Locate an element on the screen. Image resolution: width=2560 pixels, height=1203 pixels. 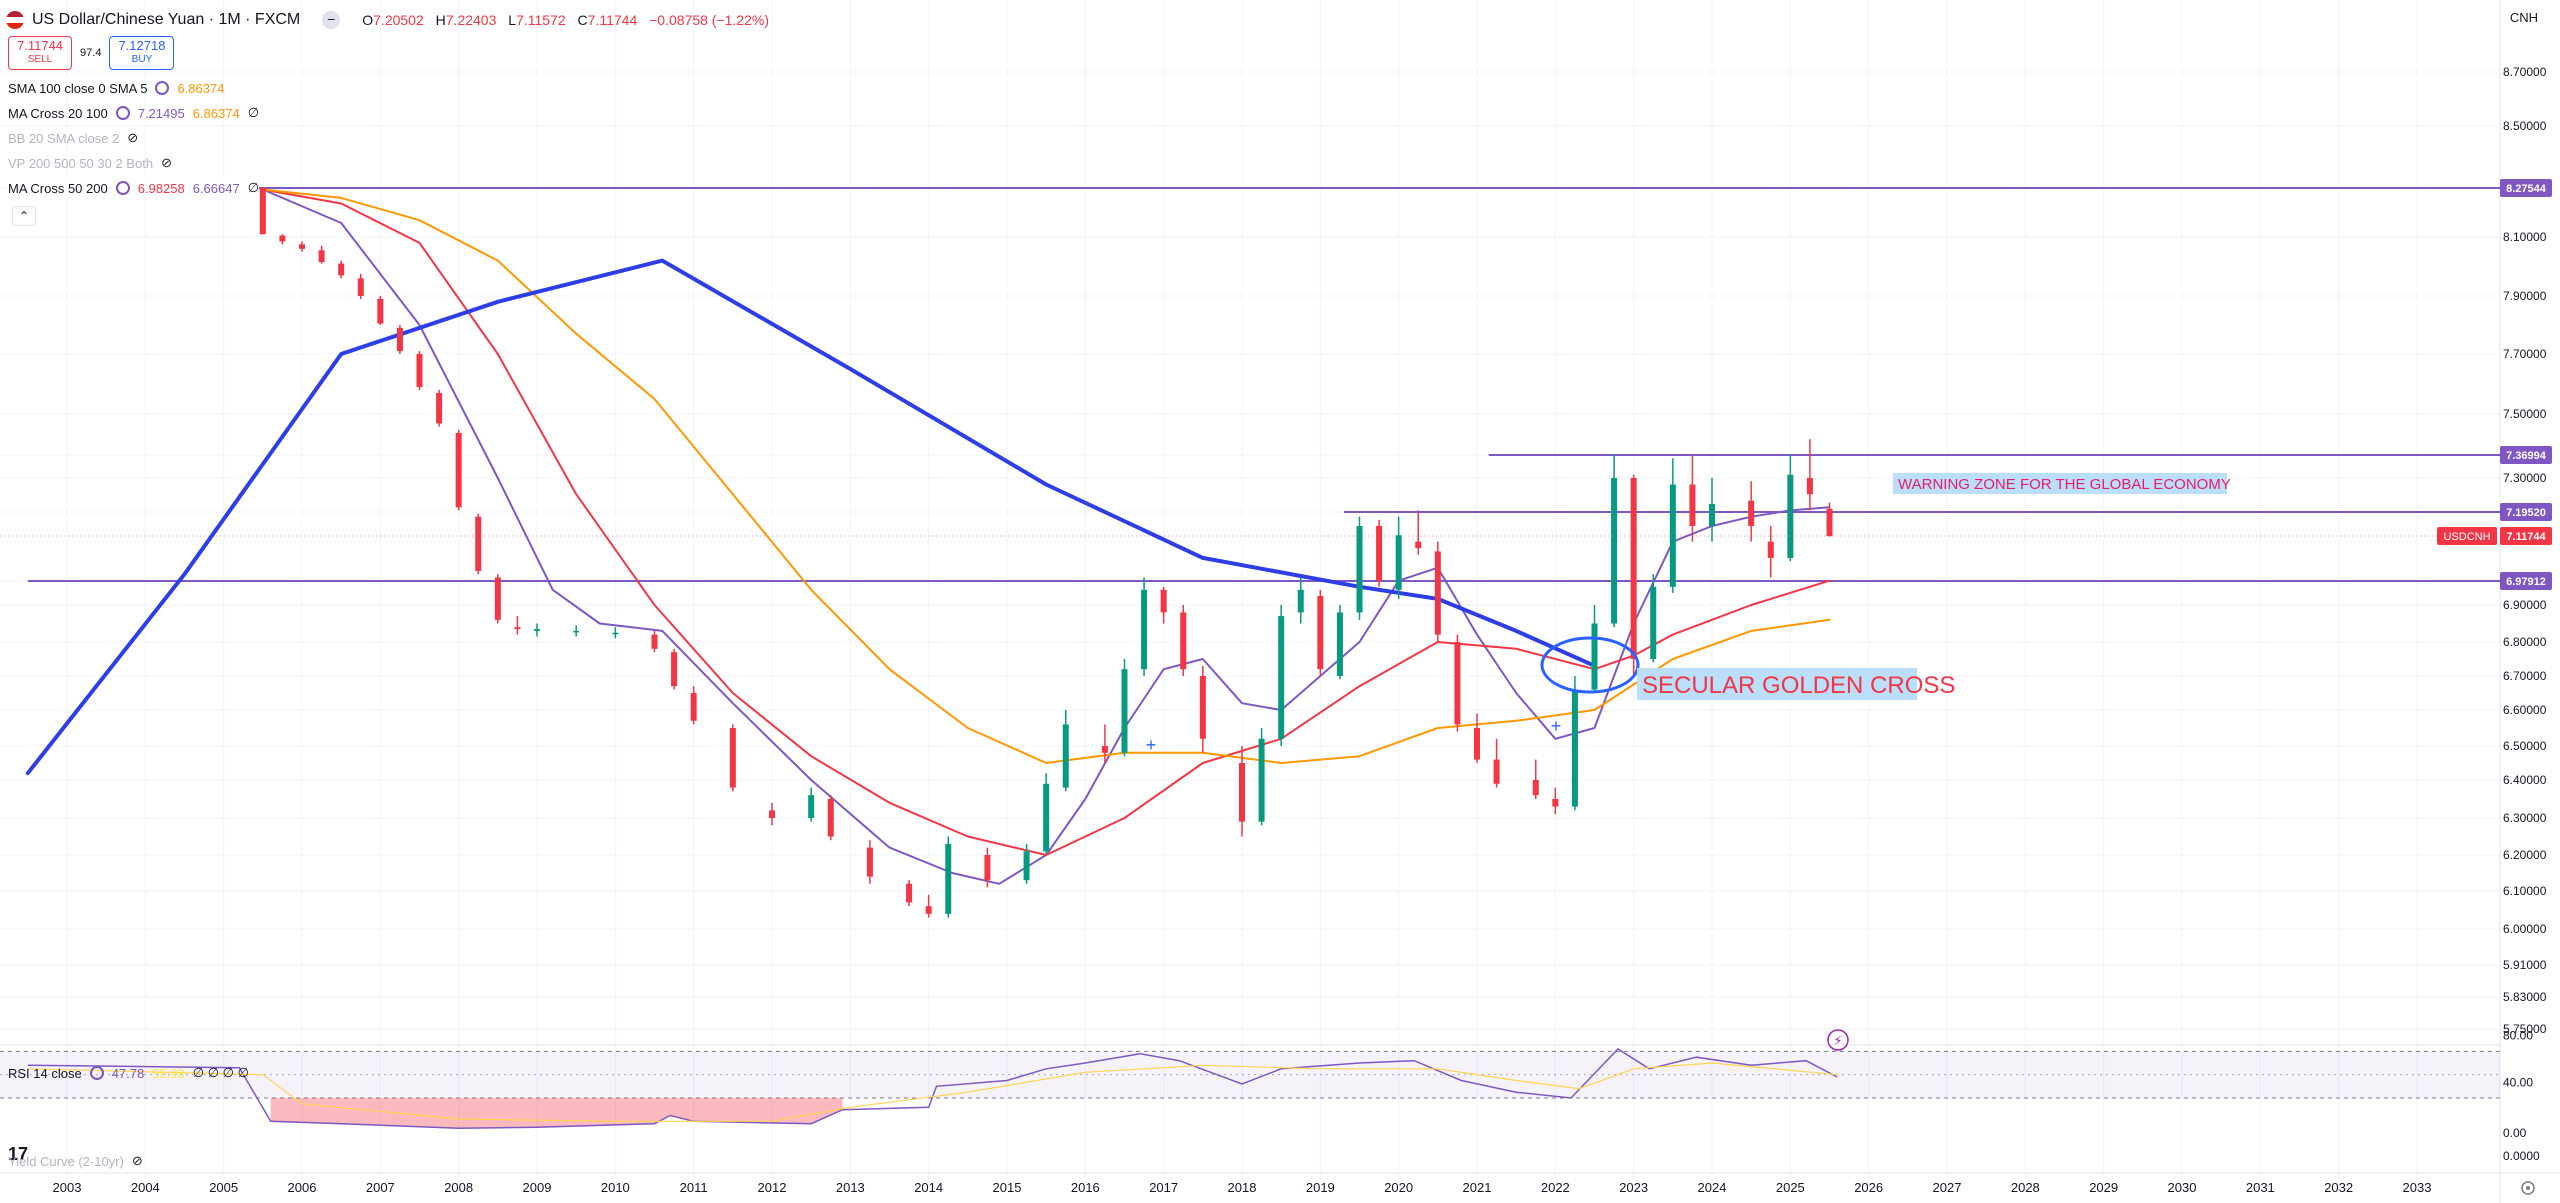
price-badge-label: 7.36994 is located at coordinates (2526, 456).